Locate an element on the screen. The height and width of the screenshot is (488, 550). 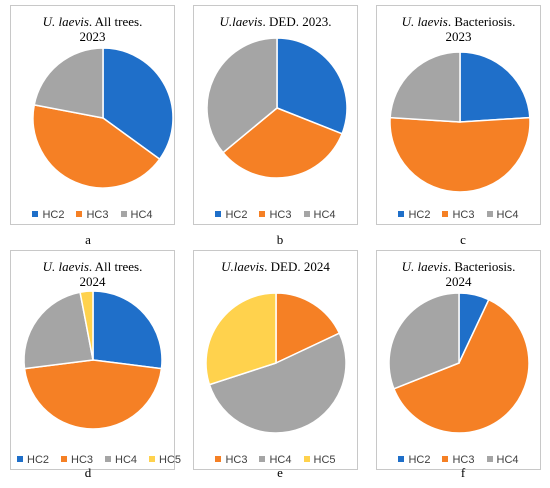
chart-panel-c: U. laevis. Bacteriosis. 2023 HC2 HC3 HC4 is located at coordinates (458, 115).